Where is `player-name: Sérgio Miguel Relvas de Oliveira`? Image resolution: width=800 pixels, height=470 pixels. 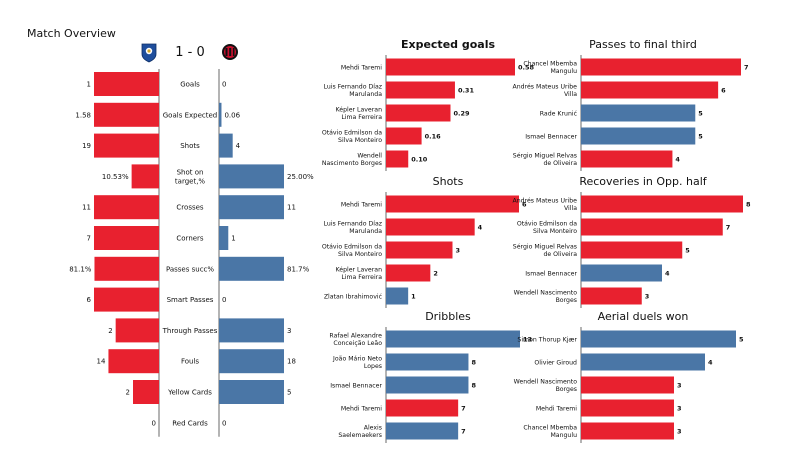 player-name: Sérgio Miguel Relvas de Oliveira is located at coordinates (545, 160).